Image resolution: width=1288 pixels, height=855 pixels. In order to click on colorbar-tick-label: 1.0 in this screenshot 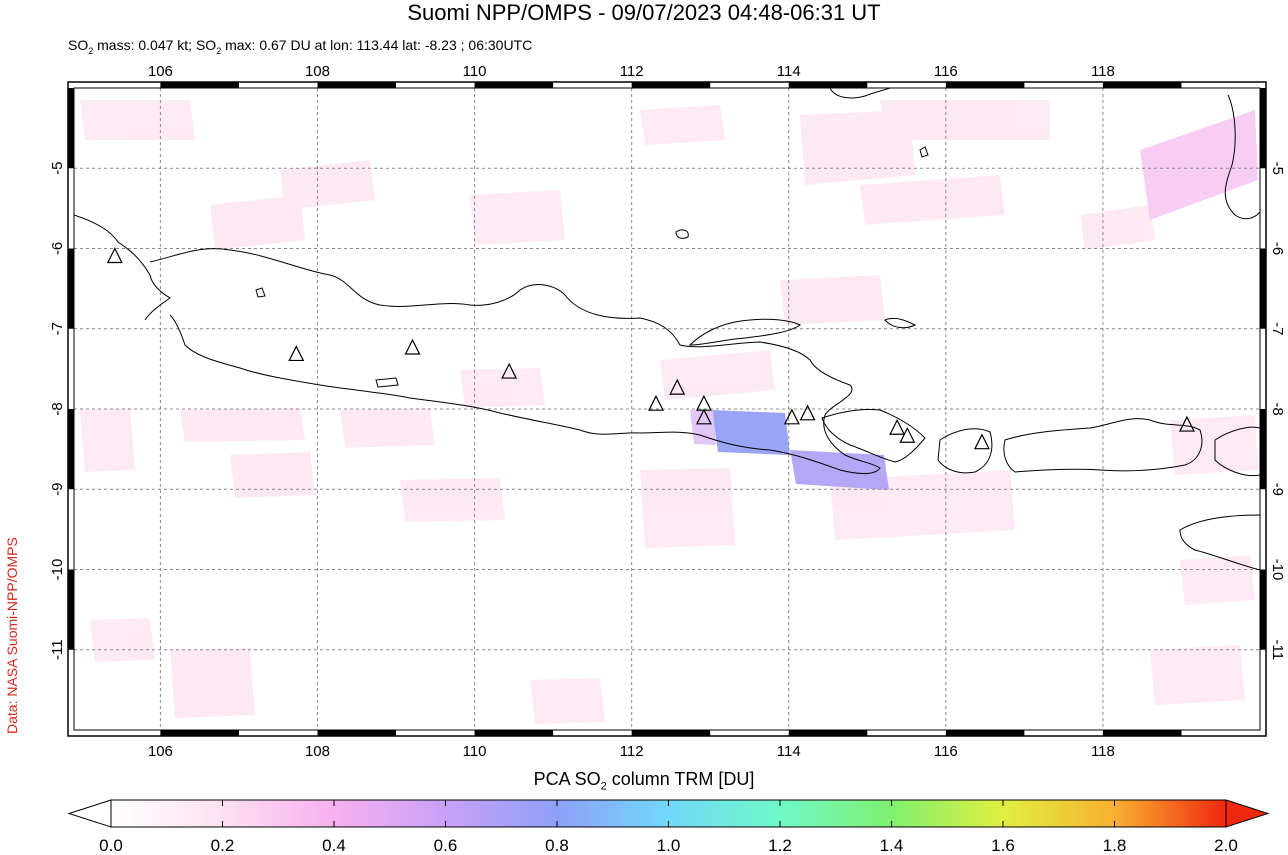, I will do `click(669, 845)`.